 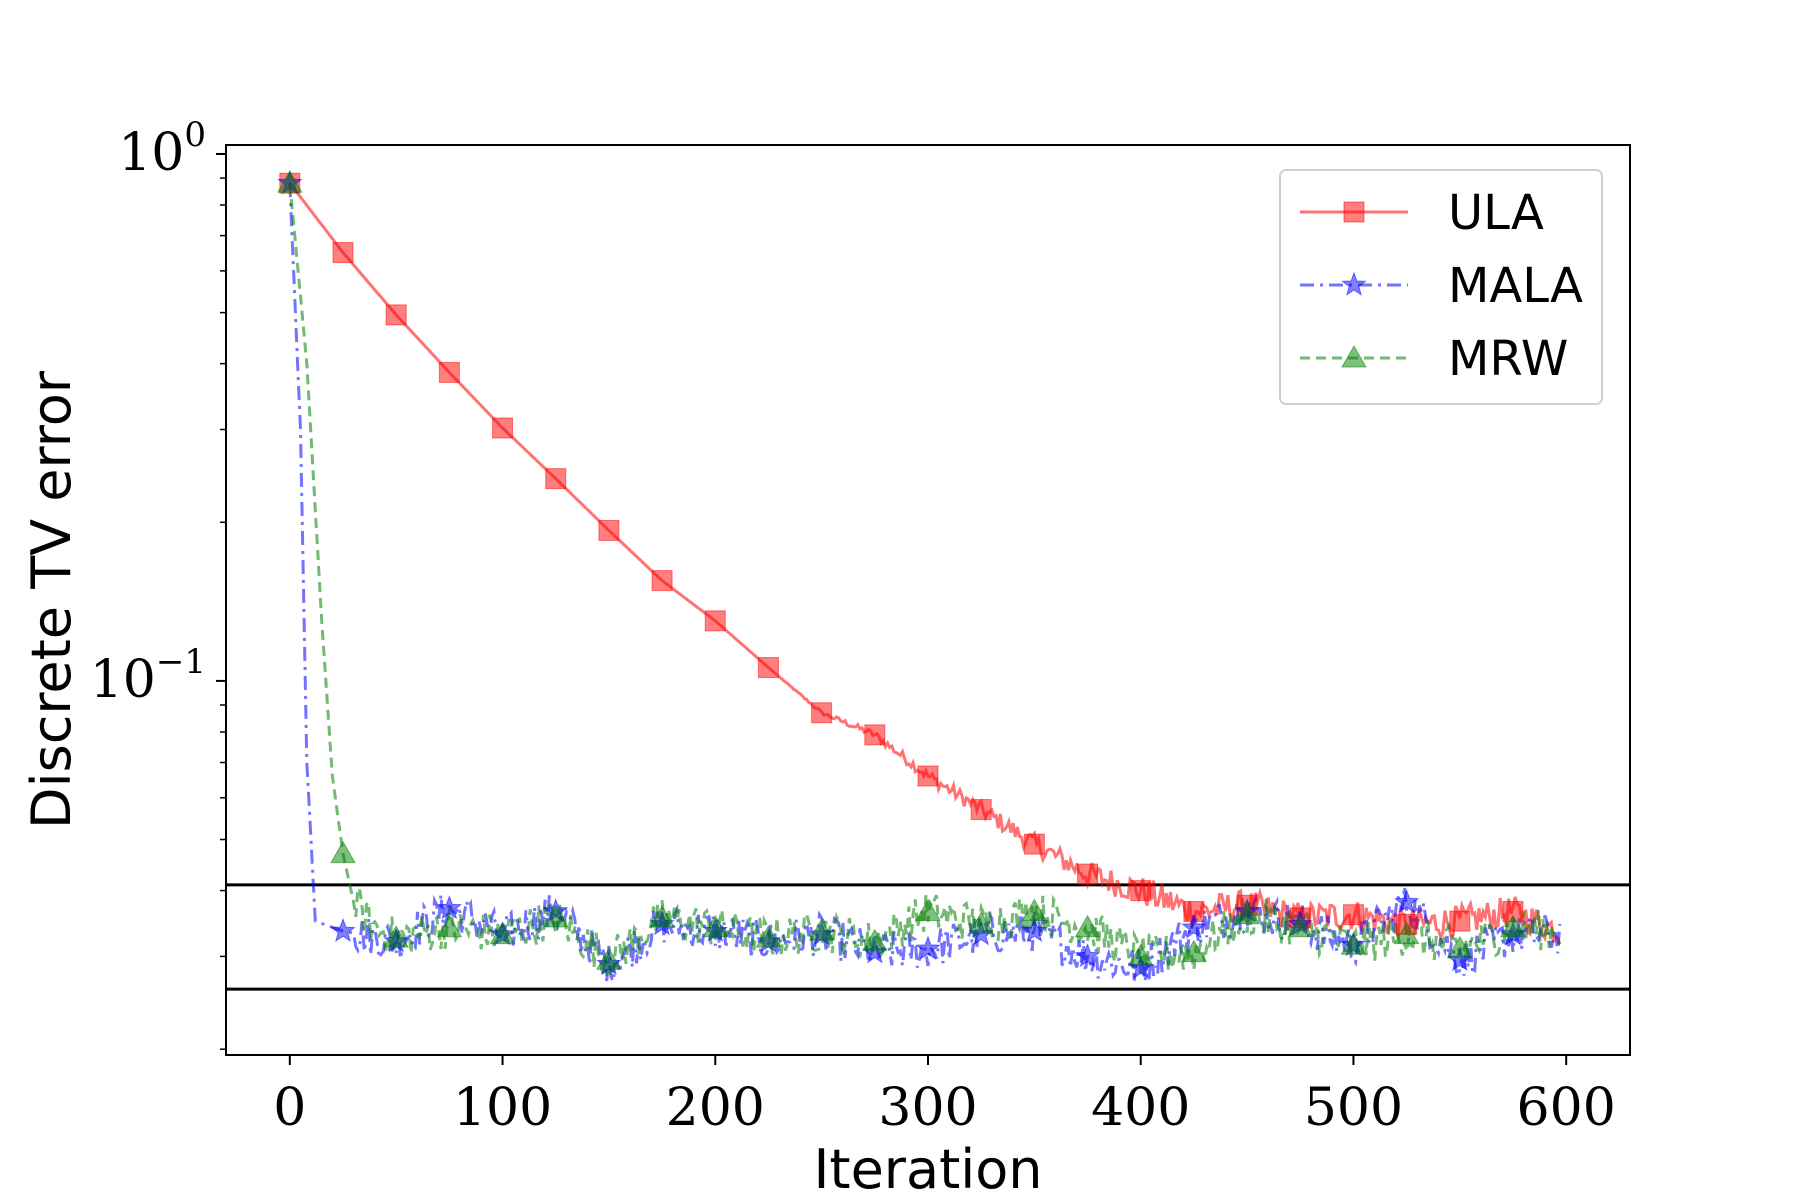 I want to click on x-tick-label: 300, so click(x=927, y=1108).